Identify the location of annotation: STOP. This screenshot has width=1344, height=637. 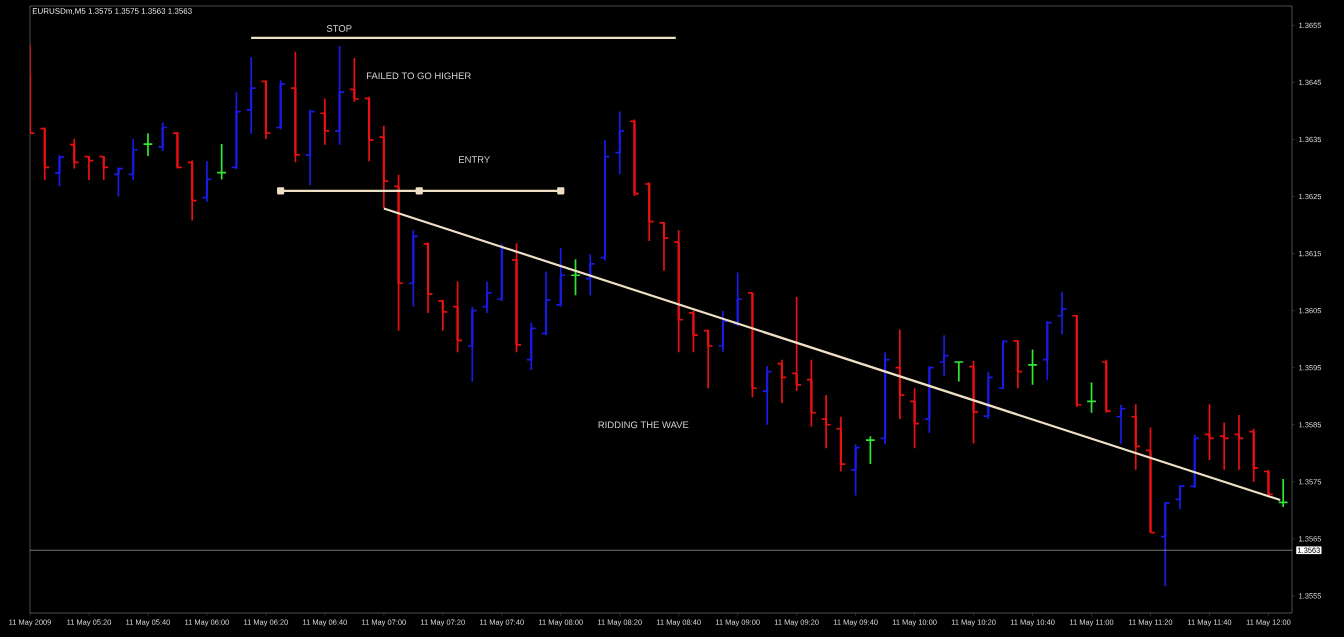
(339, 28).